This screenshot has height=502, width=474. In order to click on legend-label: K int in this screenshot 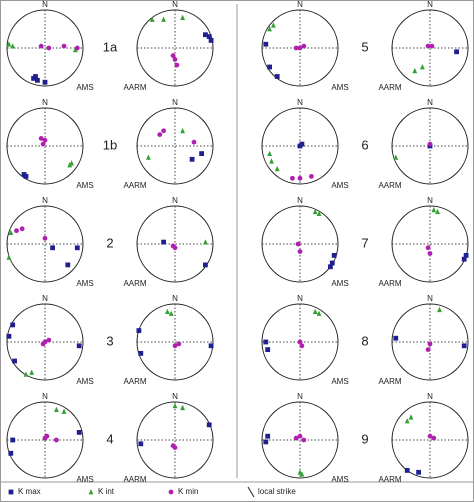, I will do `click(106, 491)`.